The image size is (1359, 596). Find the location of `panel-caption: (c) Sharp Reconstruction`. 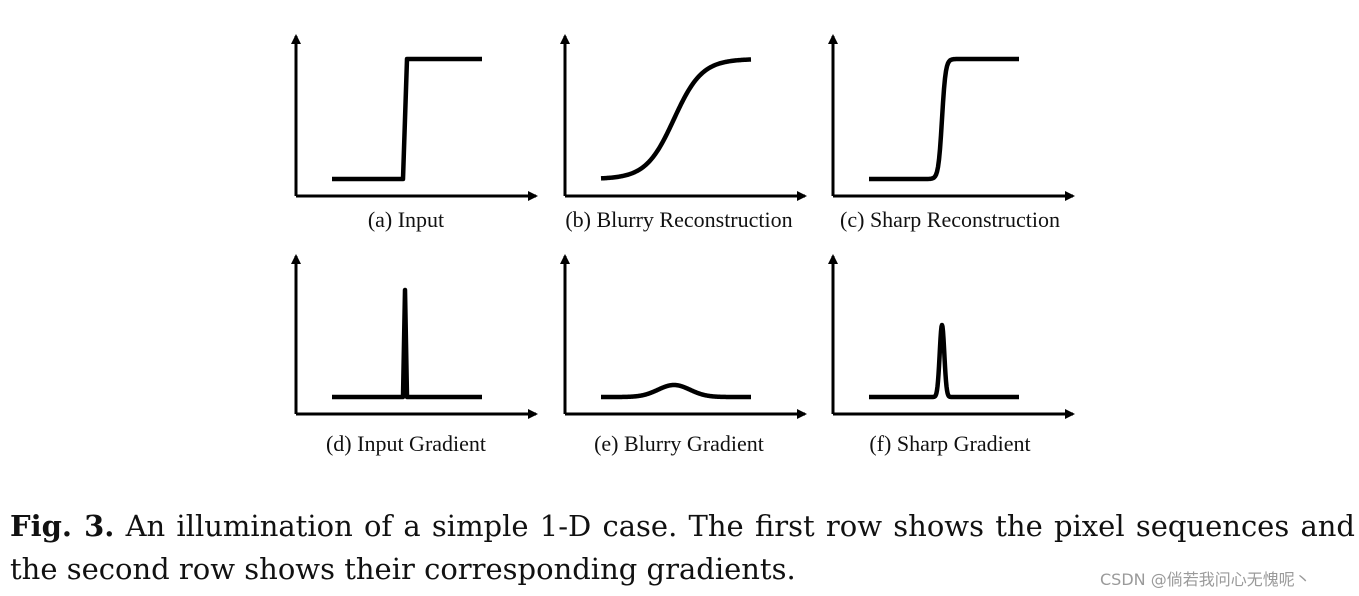

panel-caption: (c) Sharp Reconstruction is located at coordinates (950, 219).